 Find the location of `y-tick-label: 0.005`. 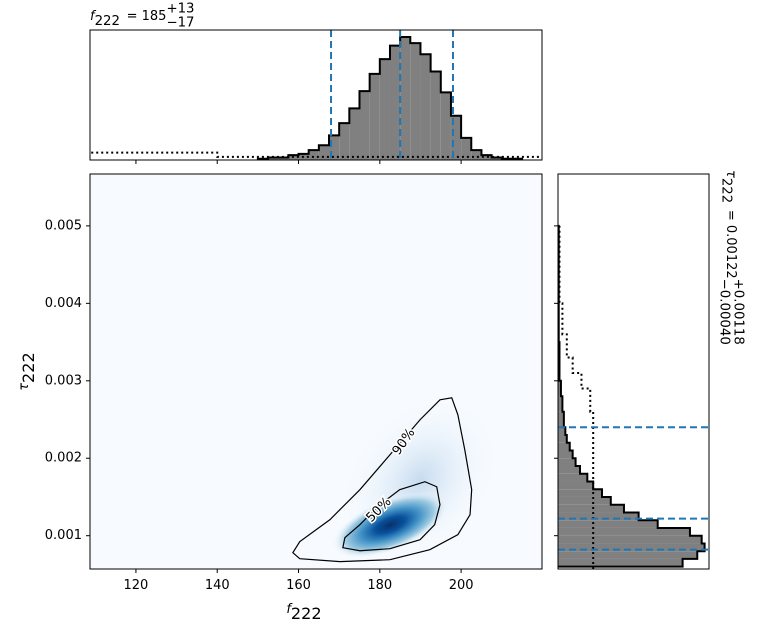

y-tick-label: 0.005 is located at coordinates (63, 225).